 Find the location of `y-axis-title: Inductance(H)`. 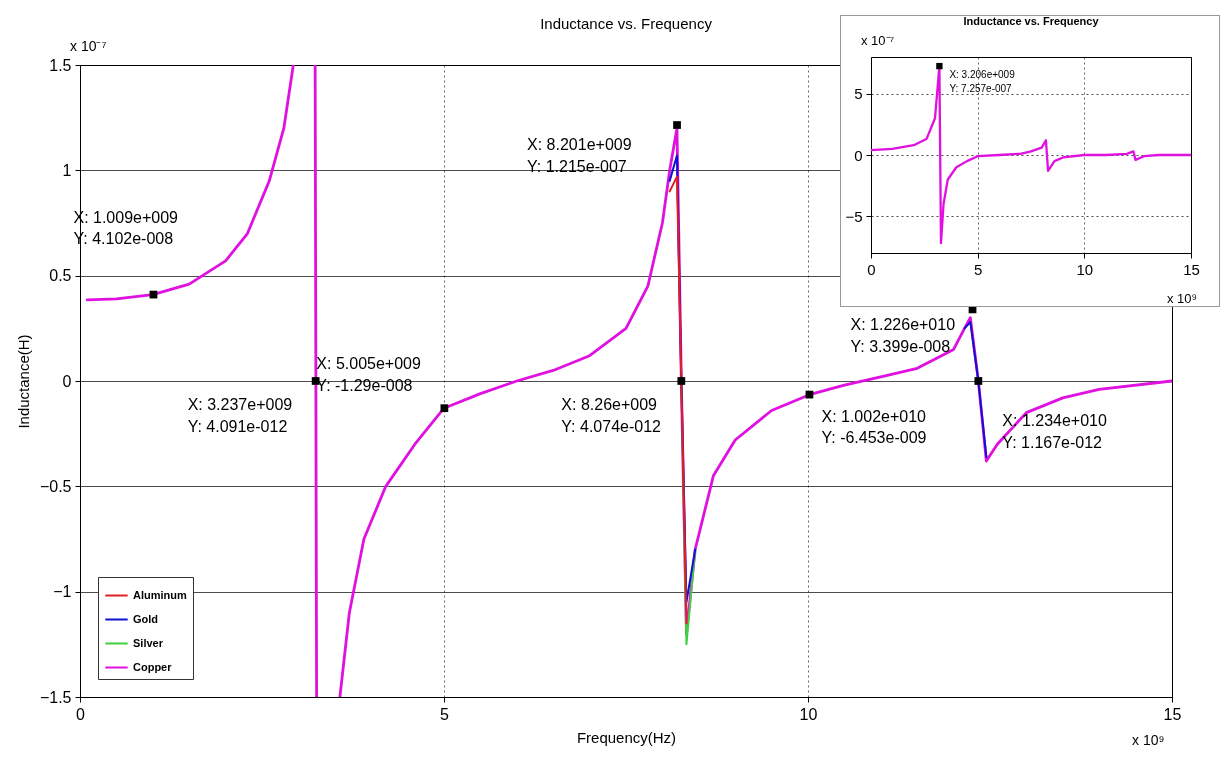

y-axis-title: Inductance(H) is located at coordinates (23, 381).